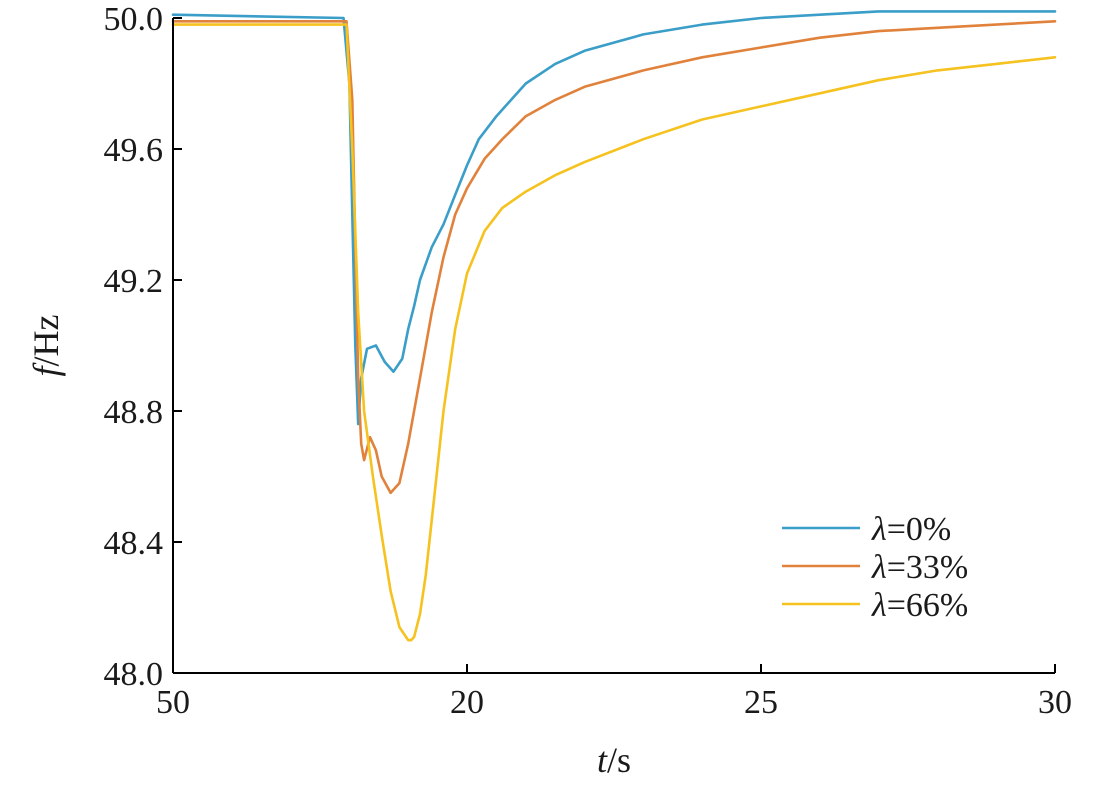  What do you see at coordinates (919, 605) in the screenshot?
I see `legend-label-3: λ=66%` at bounding box center [919, 605].